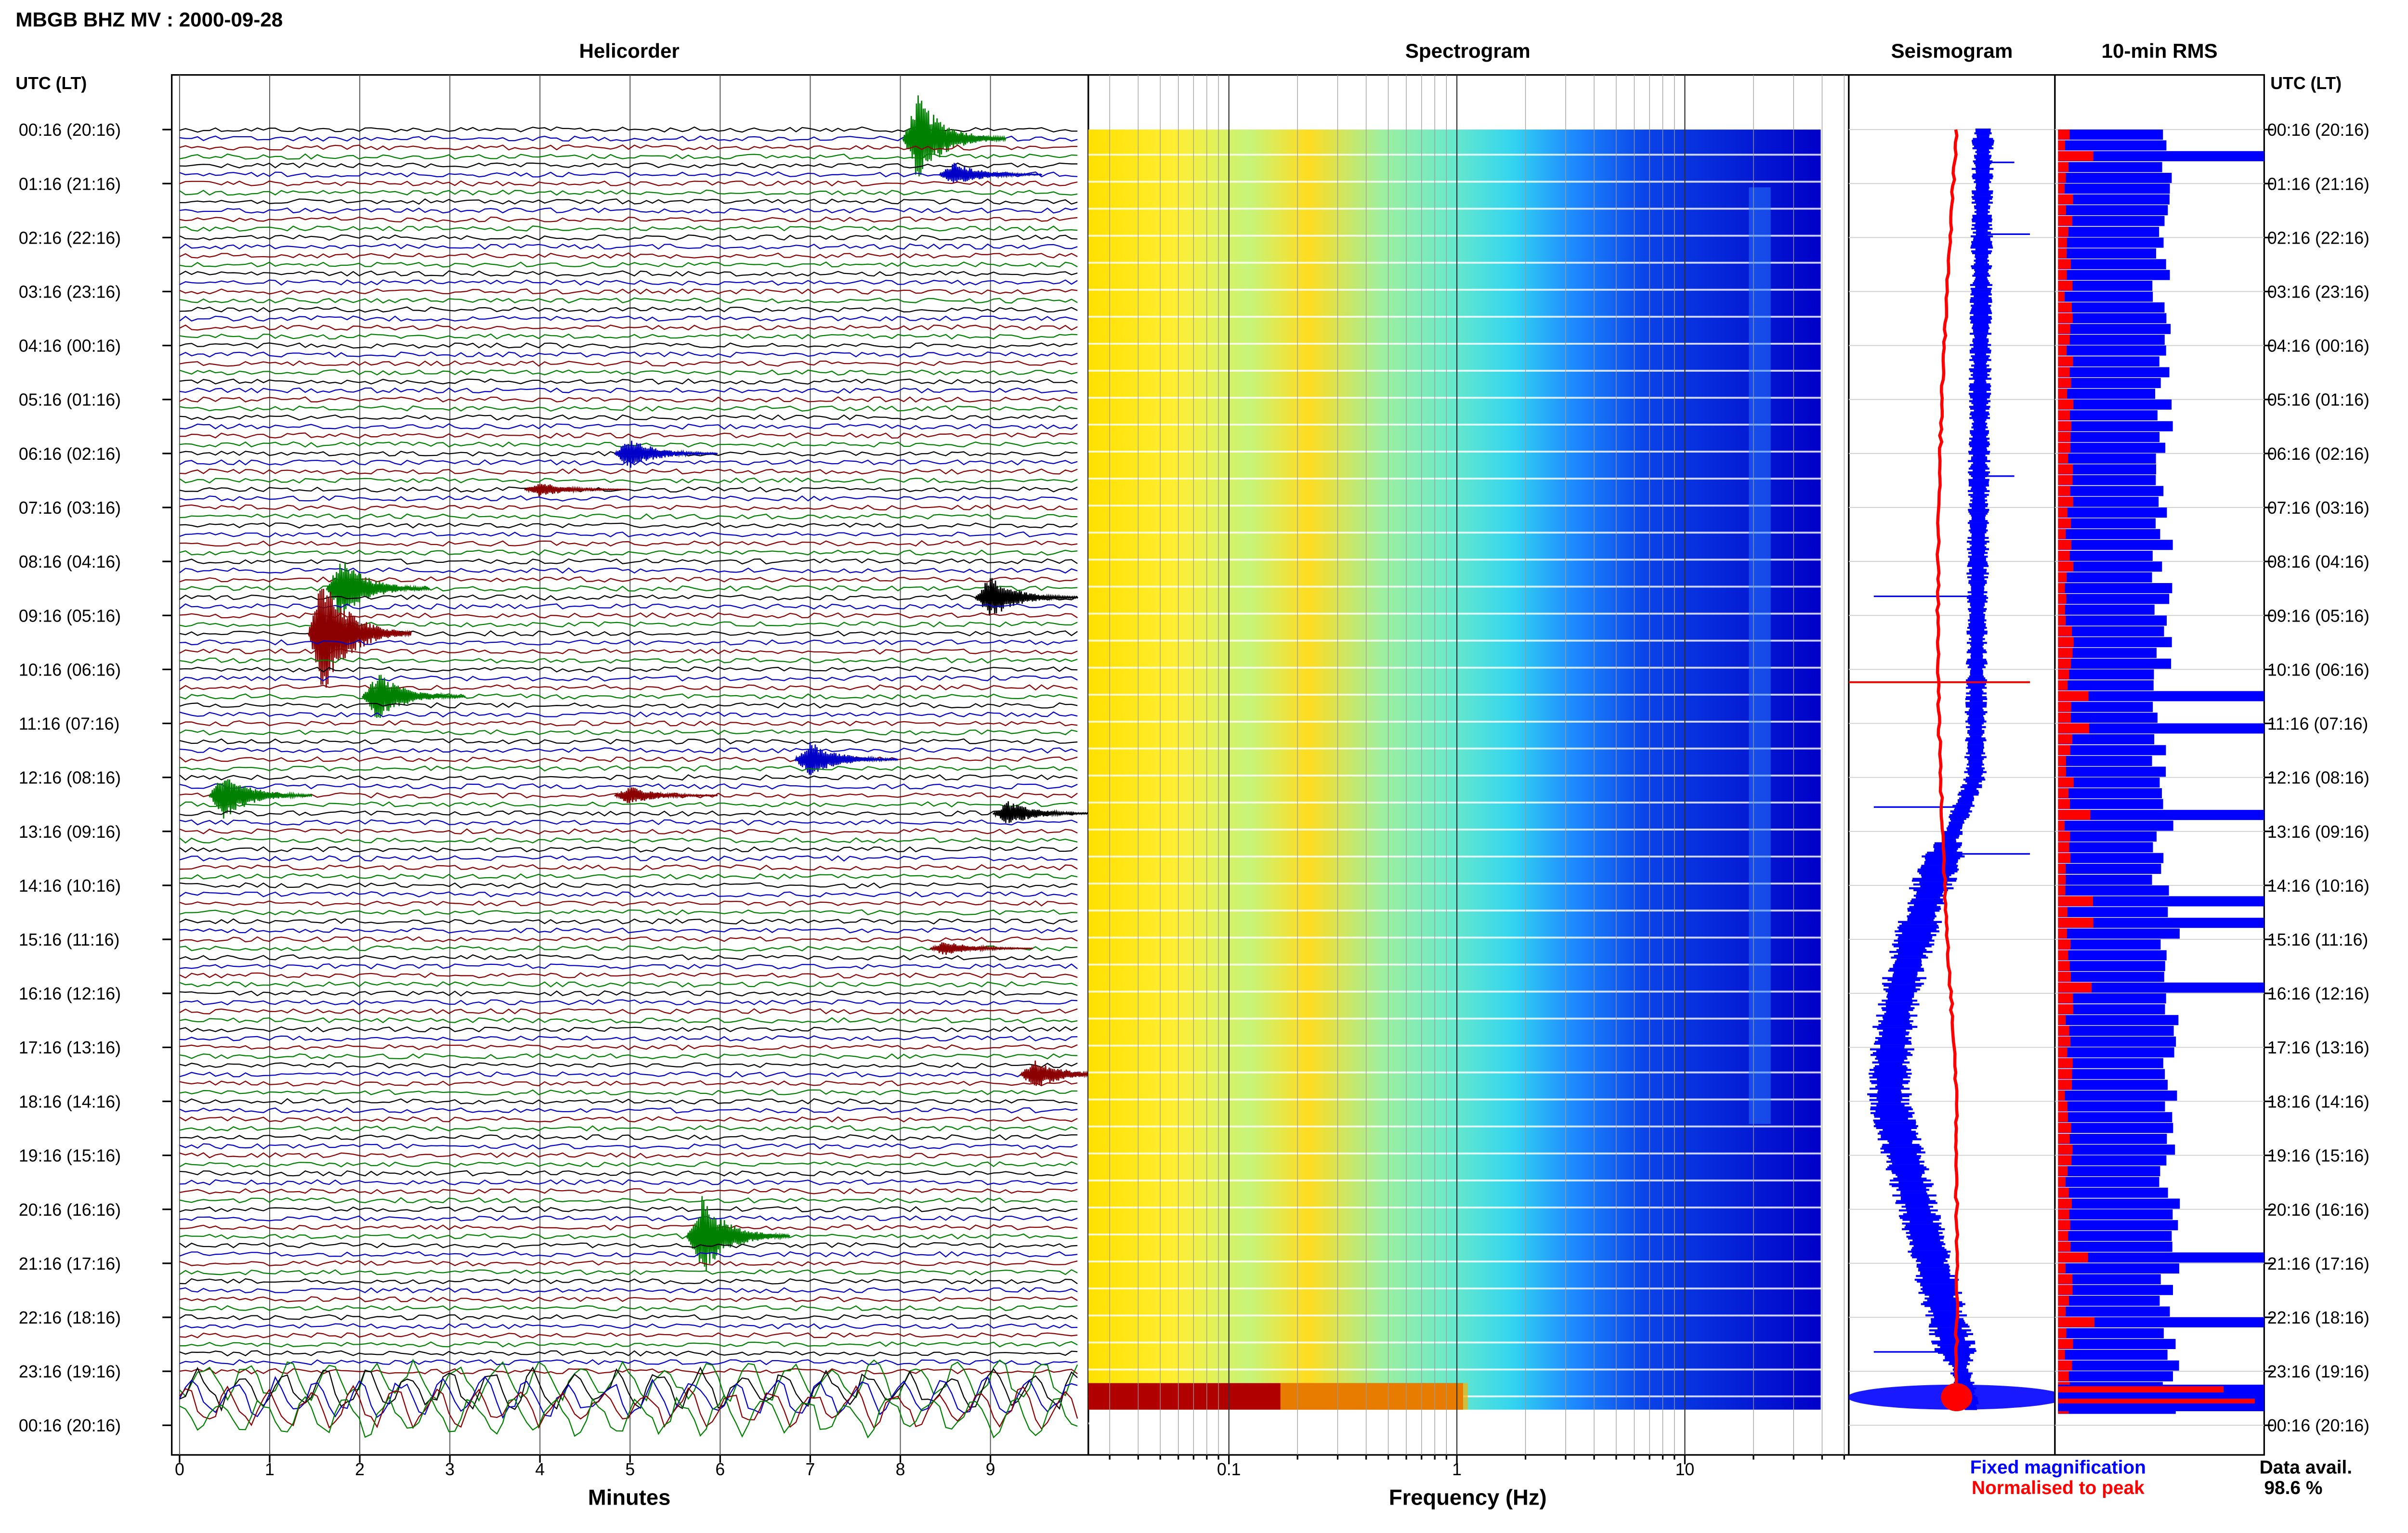  Describe the element at coordinates (70, 993) in the screenshot. I see `time-label-left: 16:16 (12:16)` at that location.